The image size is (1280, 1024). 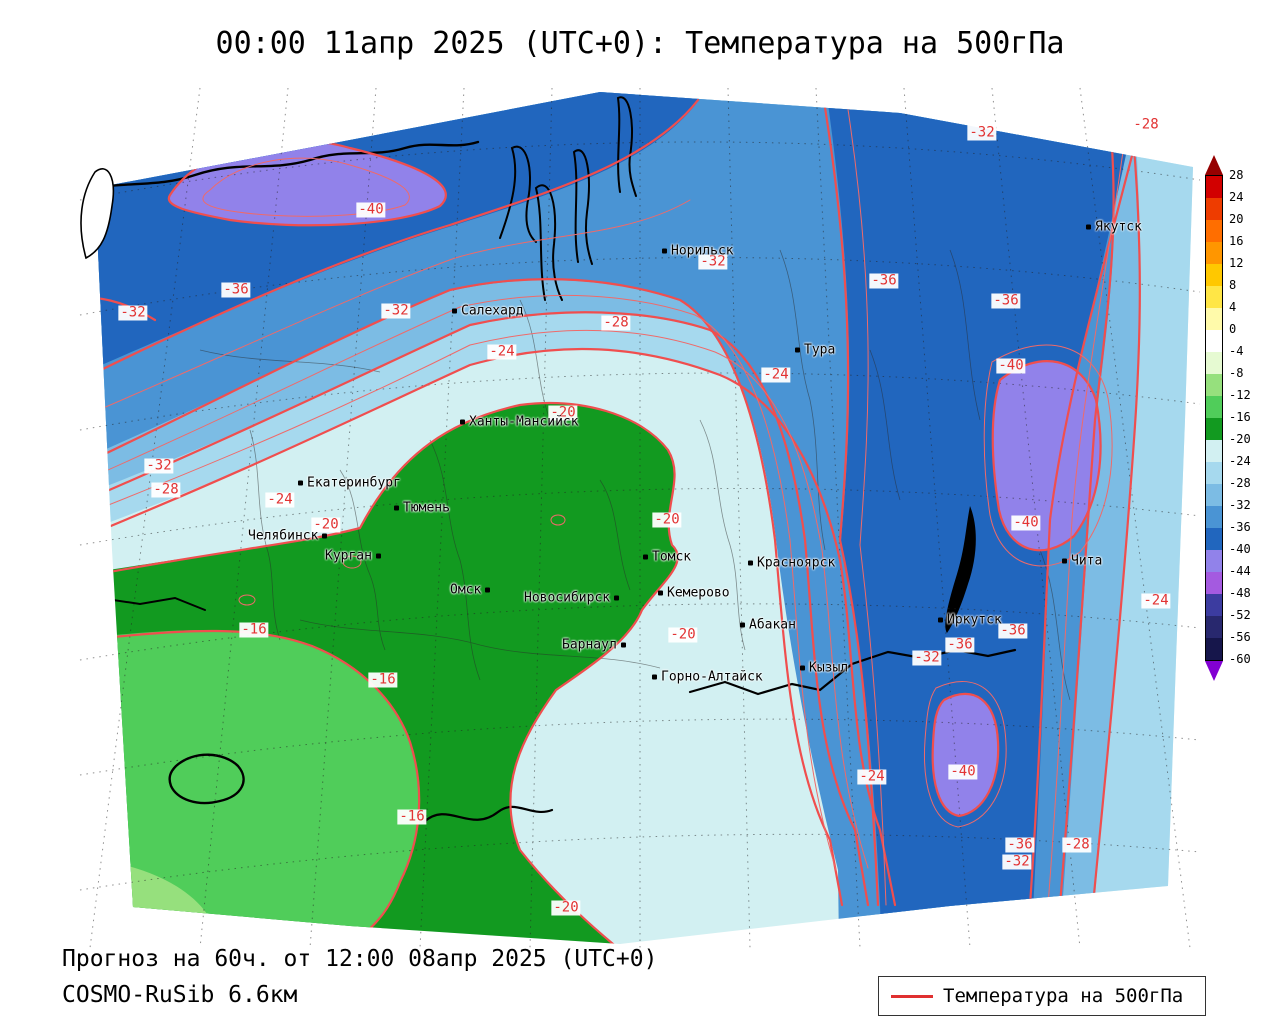 I want to click on contour-label: -28, so click(x=166, y=489).